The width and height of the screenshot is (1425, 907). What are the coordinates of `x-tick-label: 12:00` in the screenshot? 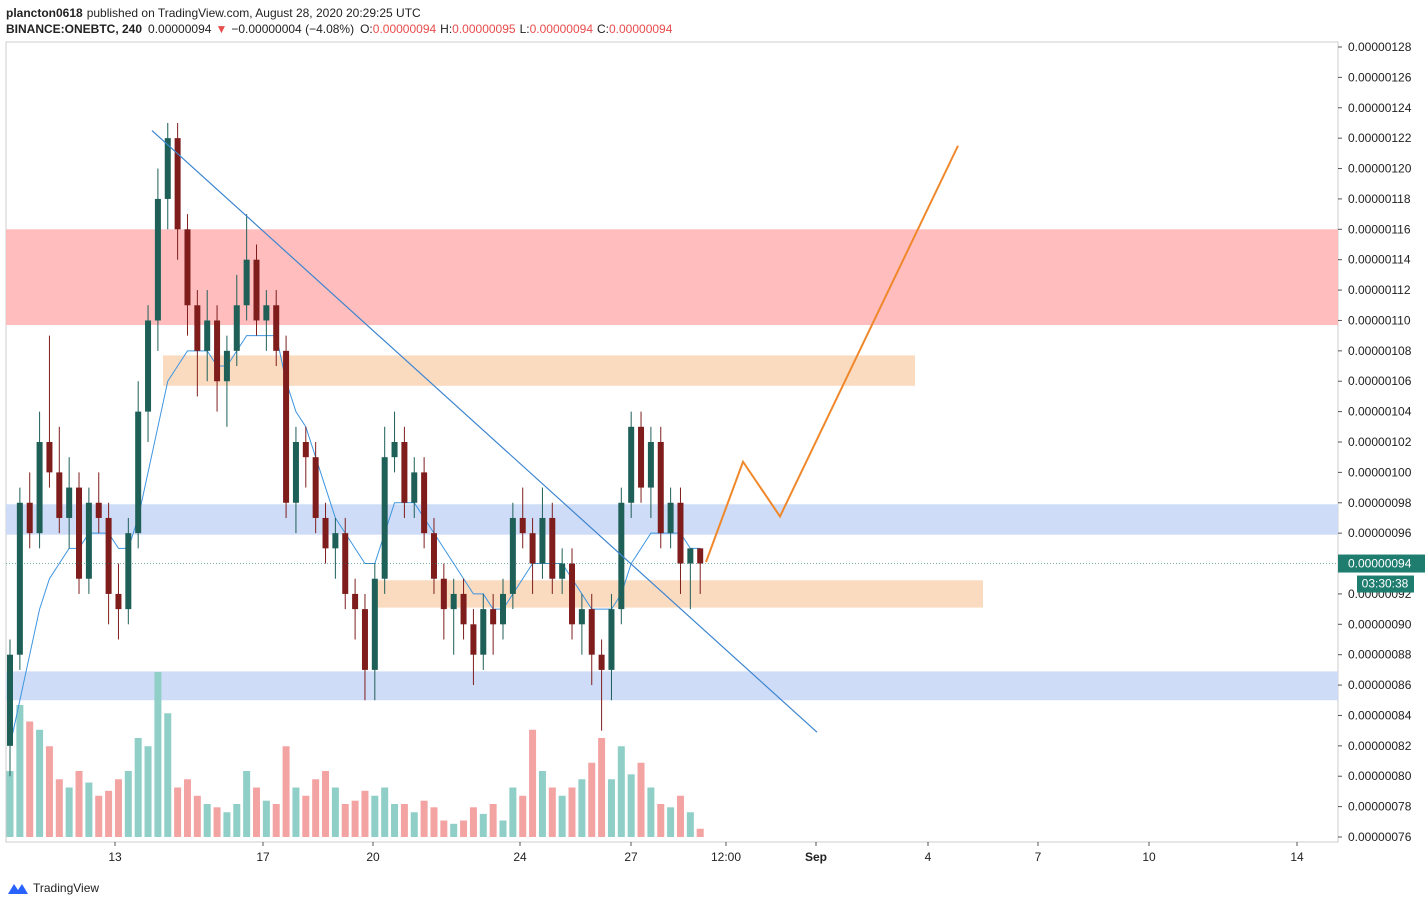 It's located at (726, 857).